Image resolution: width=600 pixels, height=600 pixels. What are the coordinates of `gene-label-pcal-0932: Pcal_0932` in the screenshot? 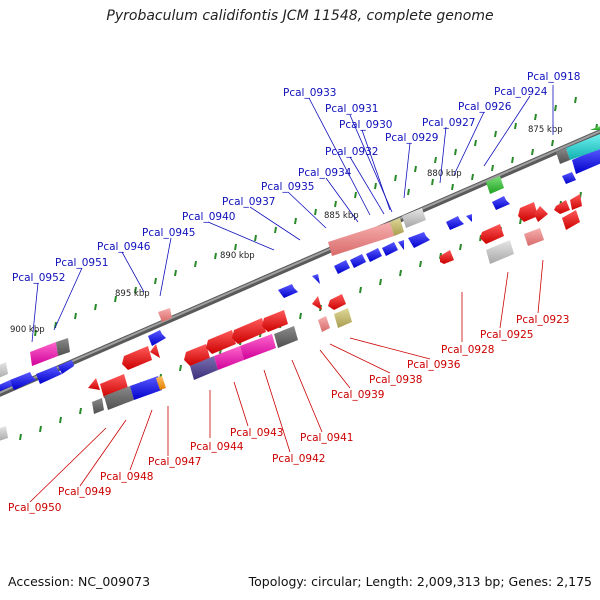 It's located at (351, 152).